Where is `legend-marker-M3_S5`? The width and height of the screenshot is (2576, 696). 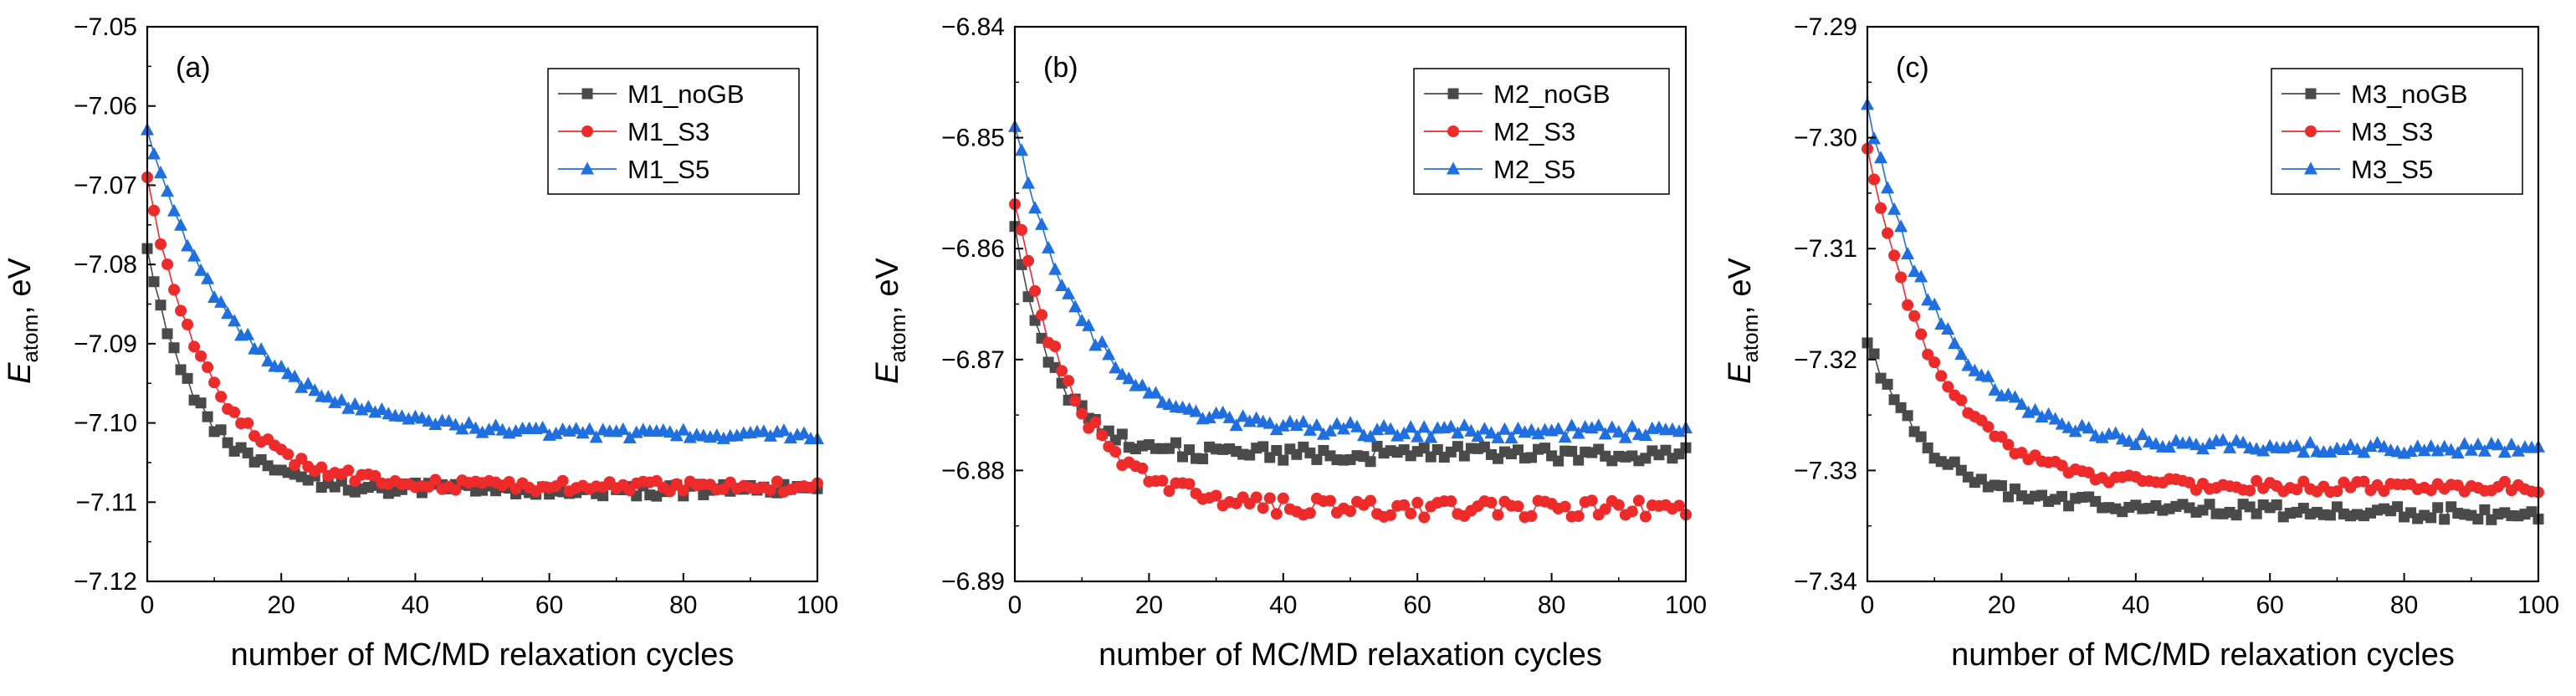 legend-marker-M3_S5 is located at coordinates (2311, 168).